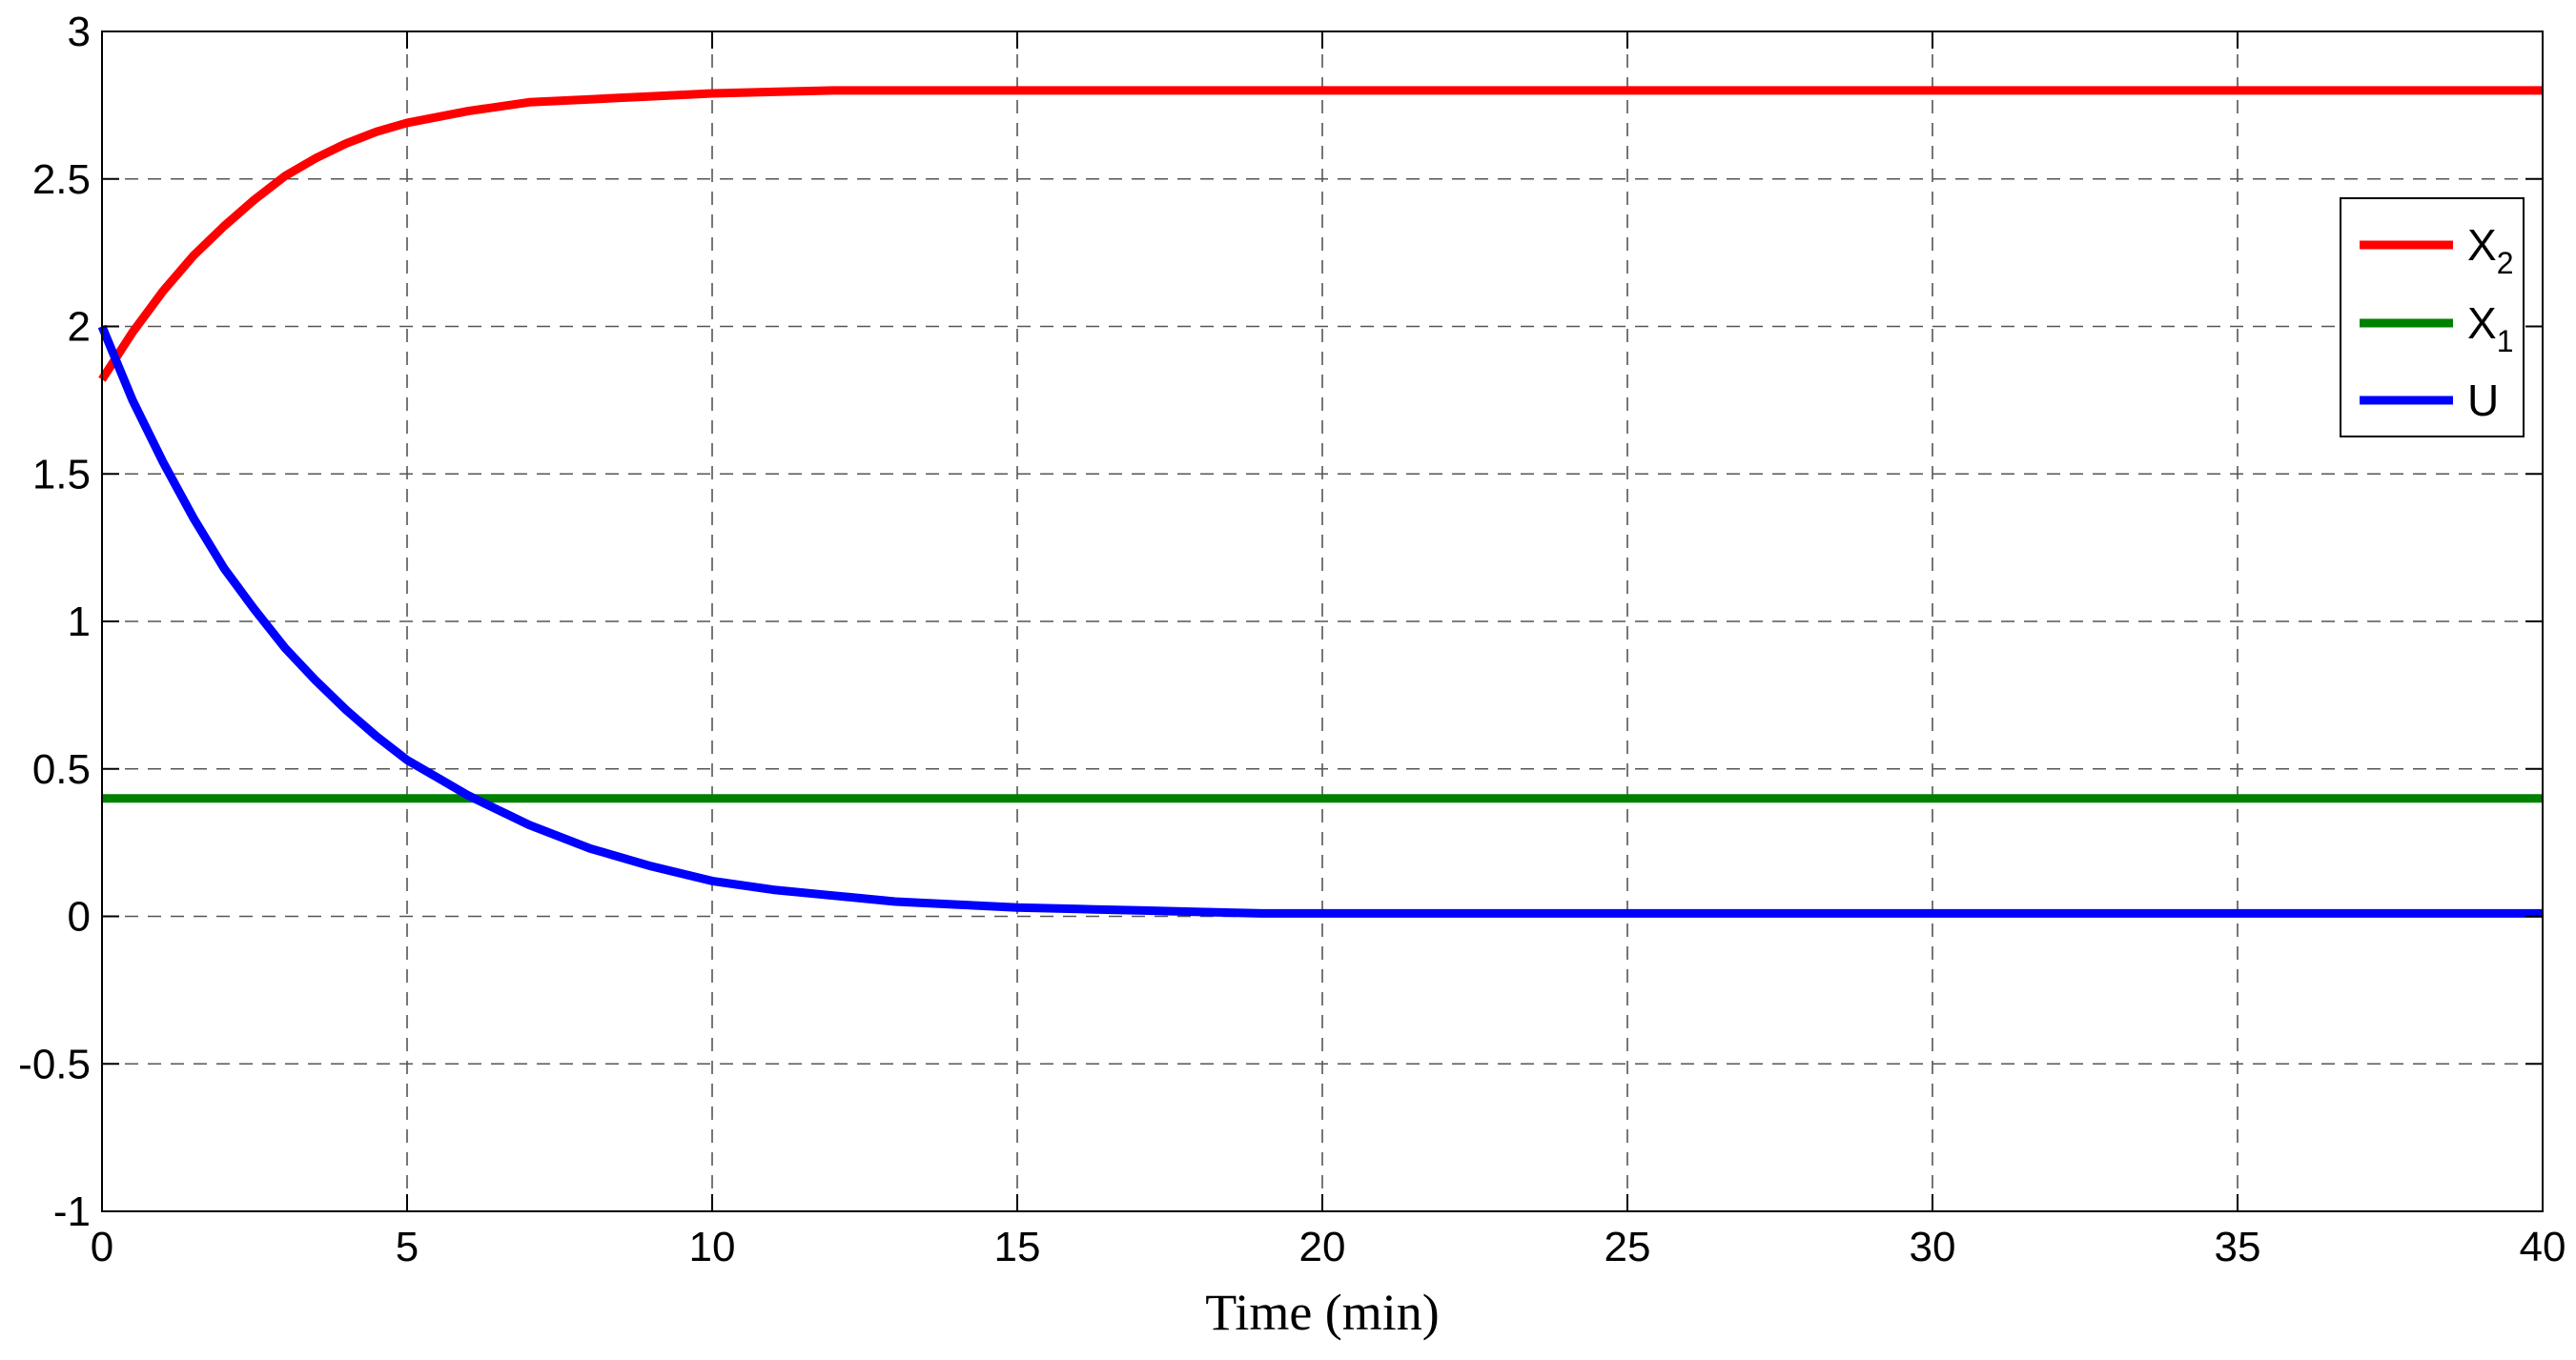  I want to click on y-tick-labels: -1 -0.5 0 0.5 1 1.5 2 2.5 3, so click(55, 622).